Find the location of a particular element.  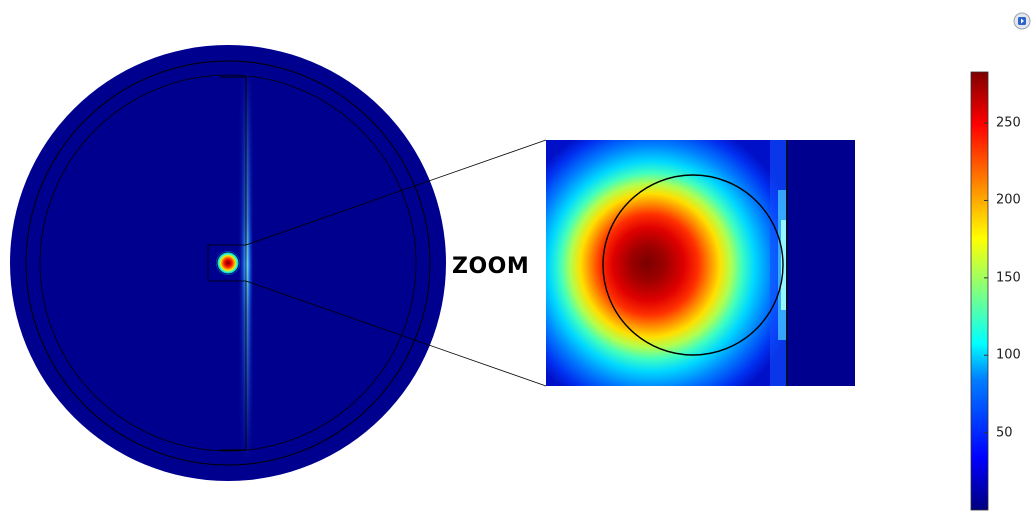

zoom-panel is located at coordinates (700, 263).